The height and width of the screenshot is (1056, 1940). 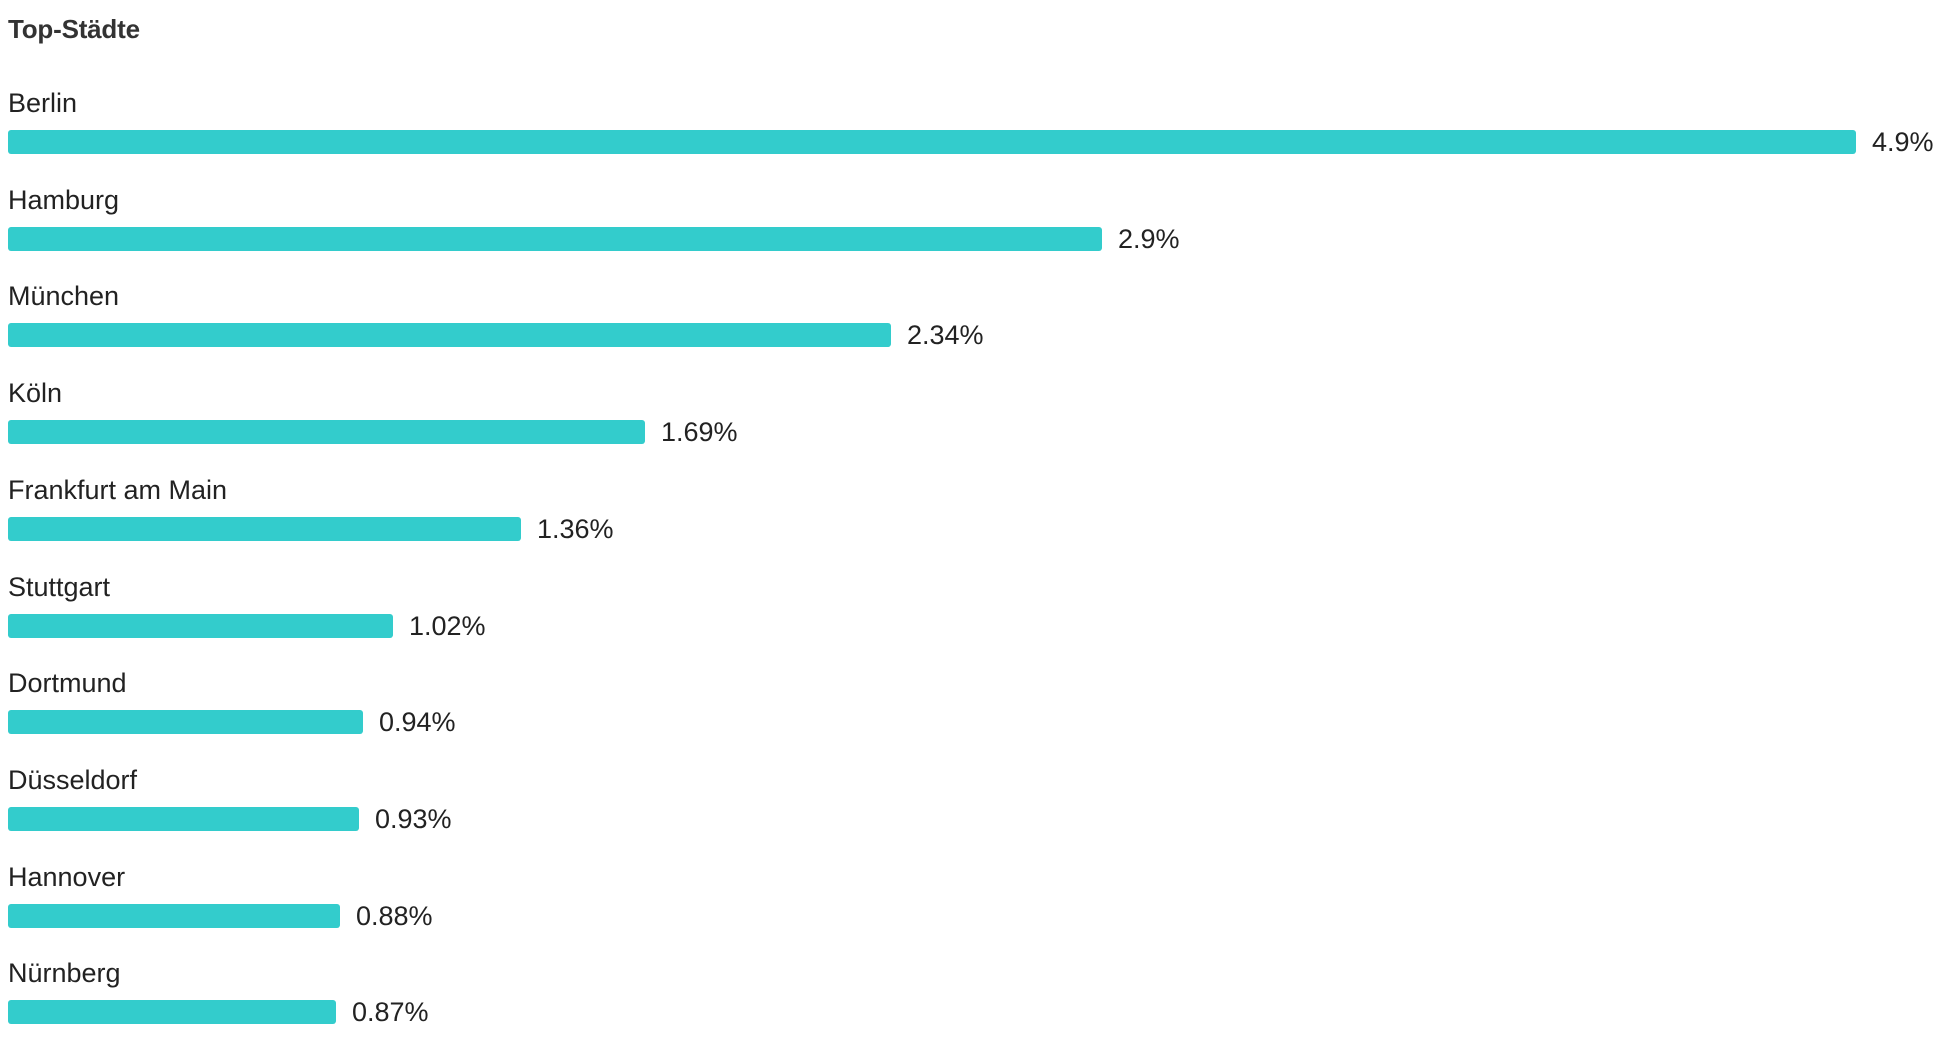 I want to click on city-label: Frankfurt am Main, so click(x=118, y=489).